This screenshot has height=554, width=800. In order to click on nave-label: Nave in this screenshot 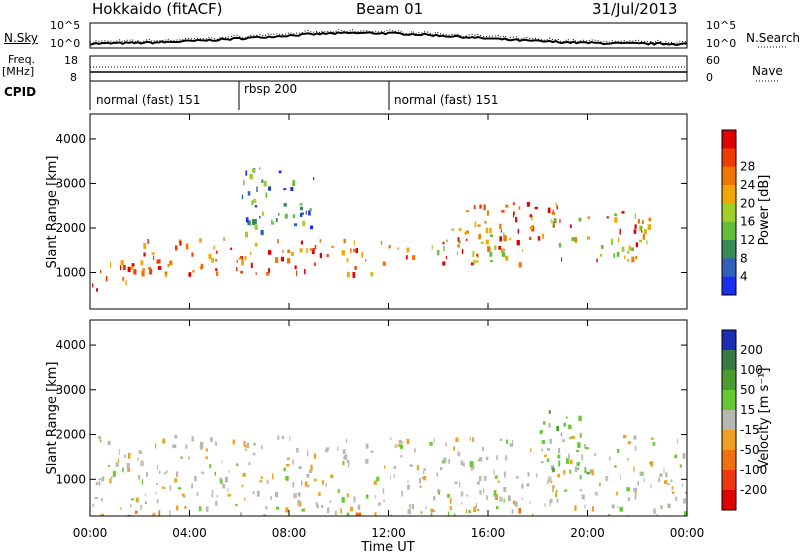, I will do `click(767, 71)`.